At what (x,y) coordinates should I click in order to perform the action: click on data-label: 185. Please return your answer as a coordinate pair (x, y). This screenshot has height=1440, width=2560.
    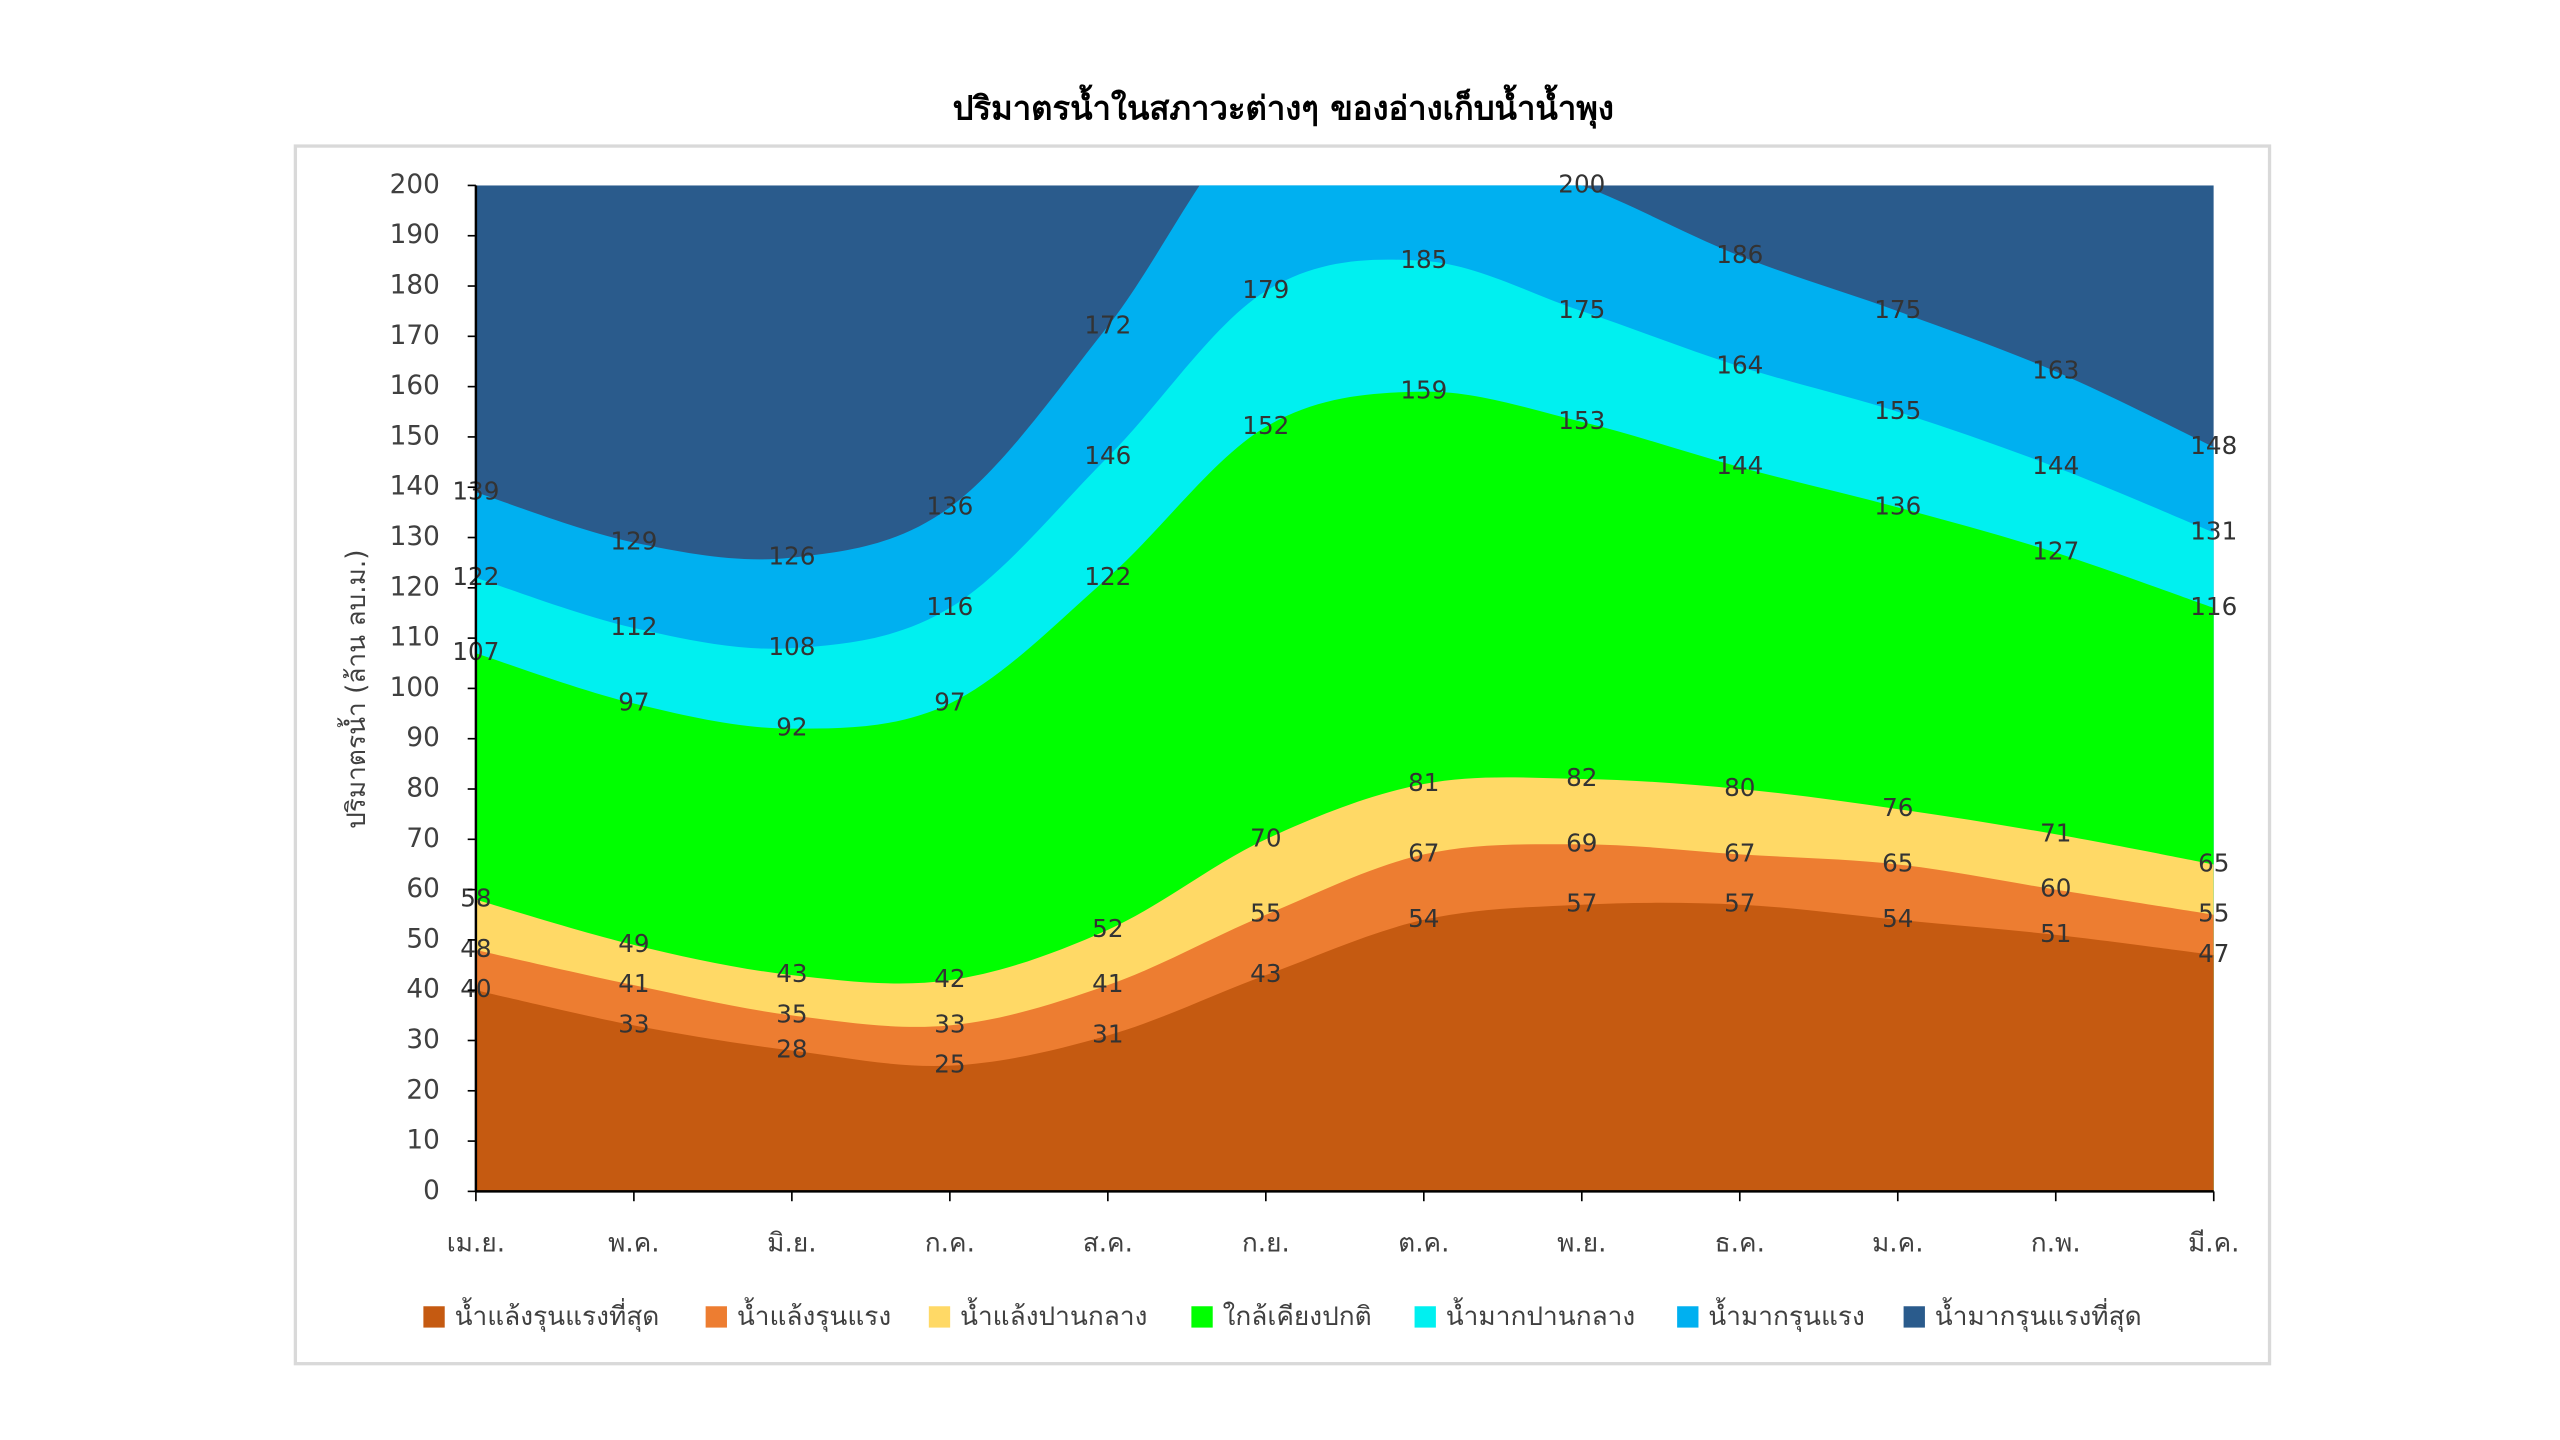
    Looking at the image, I should click on (1423, 259).